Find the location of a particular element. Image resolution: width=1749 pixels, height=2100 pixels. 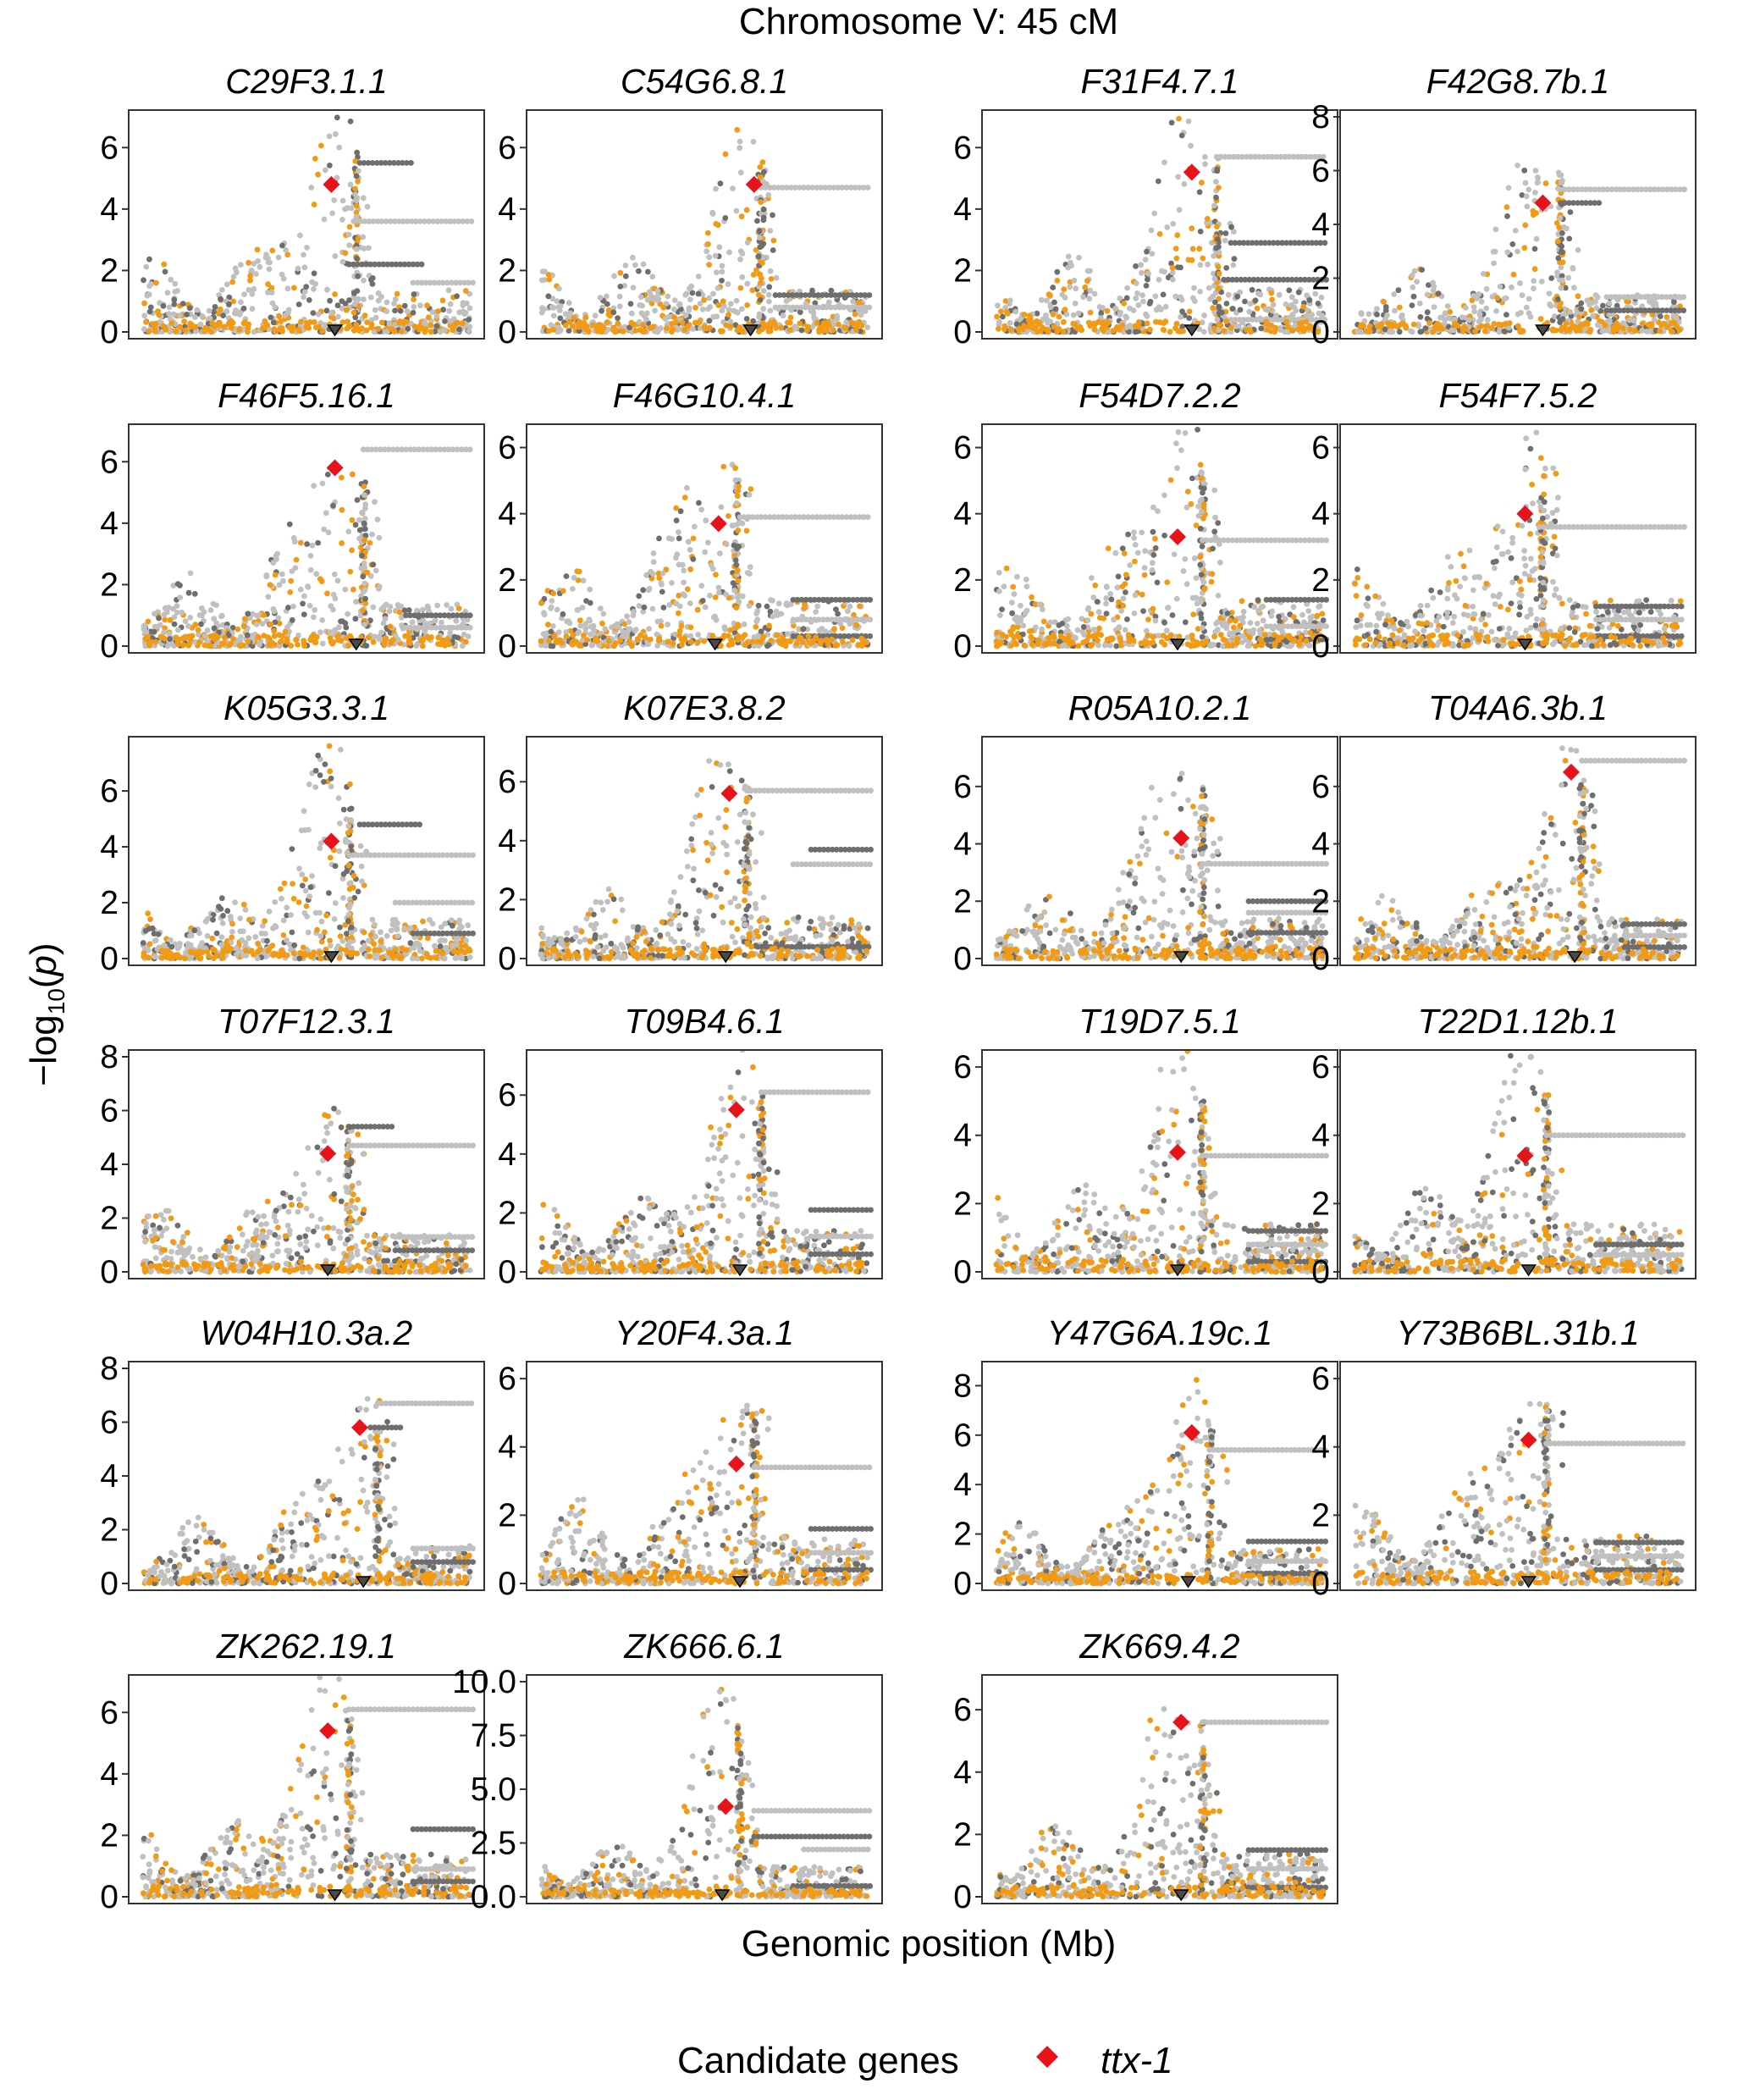

panel-title: F46G10.4.1 is located at coordinates (705, 395).